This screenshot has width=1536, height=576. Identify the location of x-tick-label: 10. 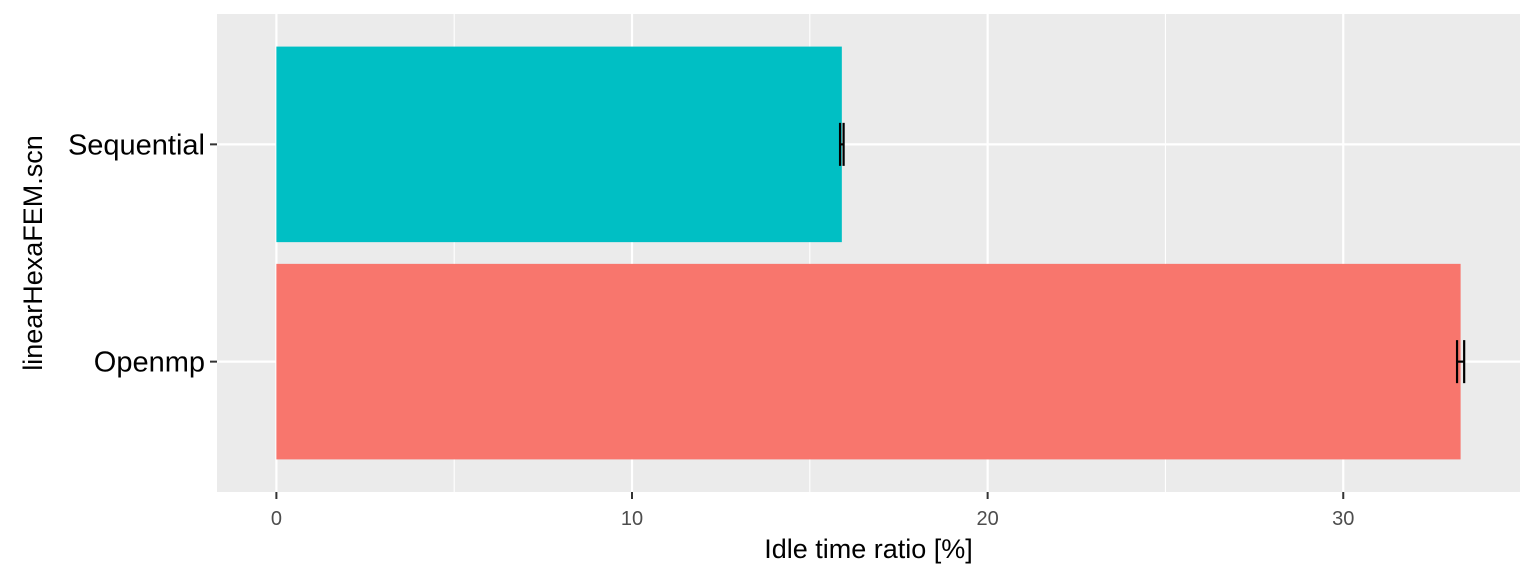
(632, 519).